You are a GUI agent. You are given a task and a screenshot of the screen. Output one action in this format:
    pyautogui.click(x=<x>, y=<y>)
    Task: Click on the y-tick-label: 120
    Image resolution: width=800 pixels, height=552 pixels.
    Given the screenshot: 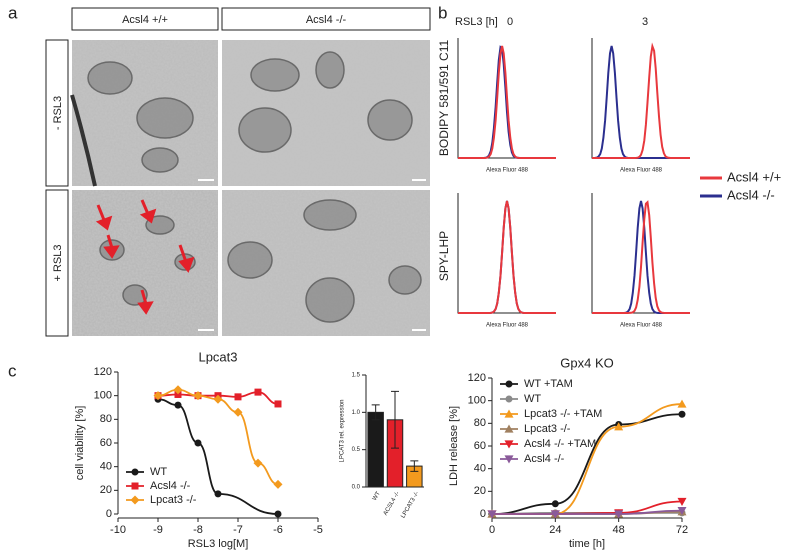 What is the action you would take?
    pyautogui.click(x=103, y=372)
    